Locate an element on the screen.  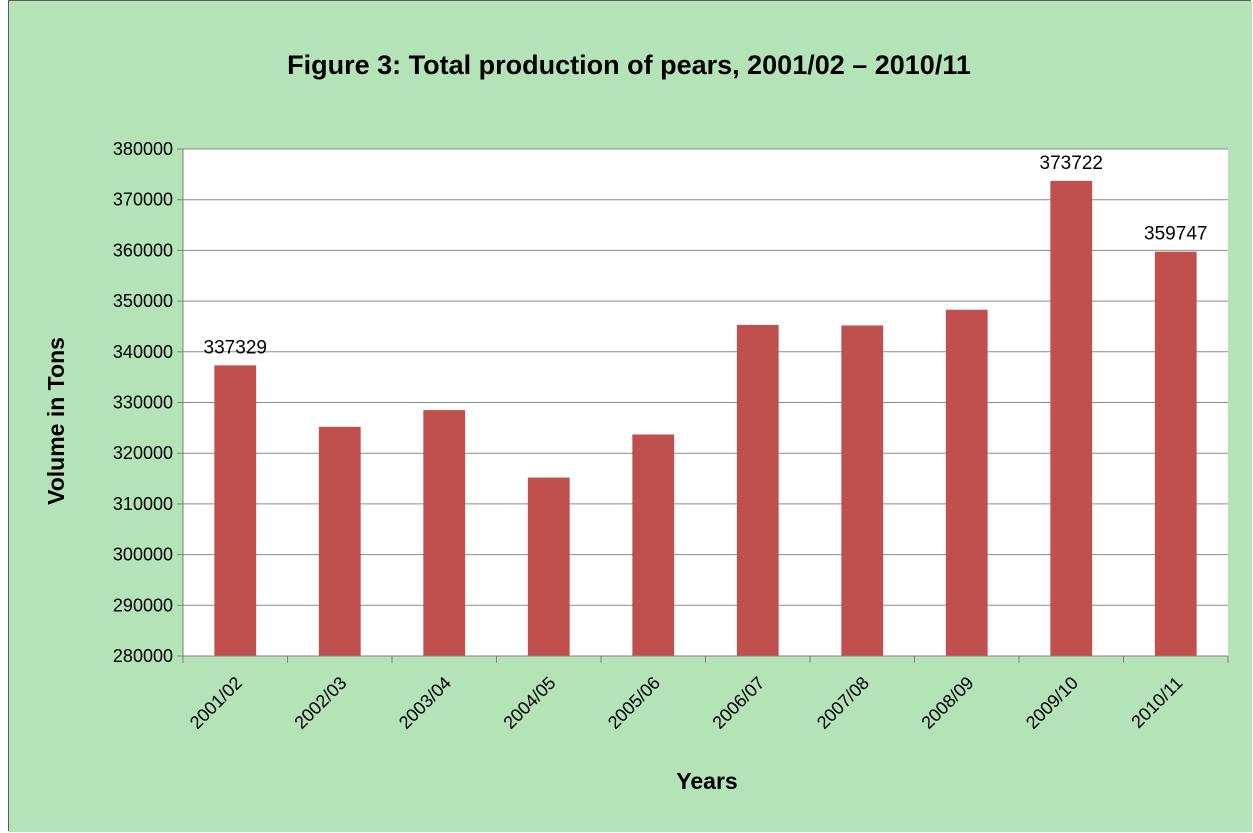
data-label: 337329 is located at coordinates (235, 347).